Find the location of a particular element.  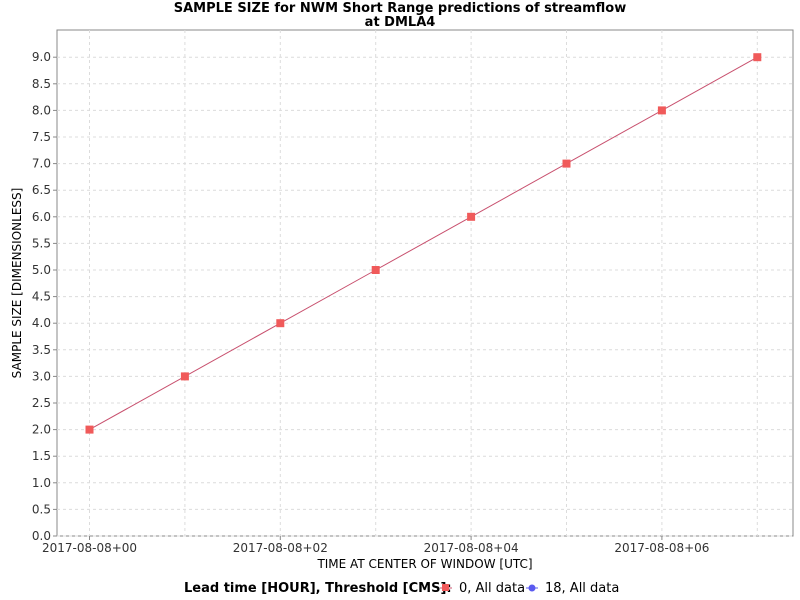

y-tick-label: 5.5 is located at coordinates (41, 243).